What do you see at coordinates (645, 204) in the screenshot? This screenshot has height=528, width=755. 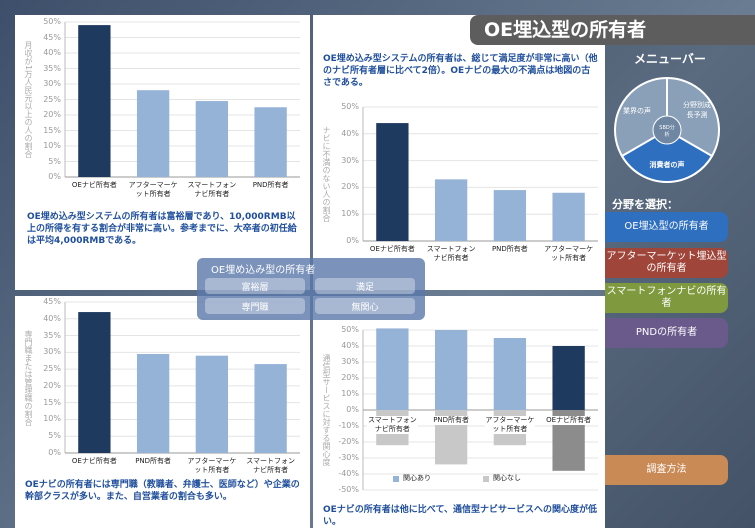 I see `select-label: 分野を選択：` at bounding box center [645, 204].